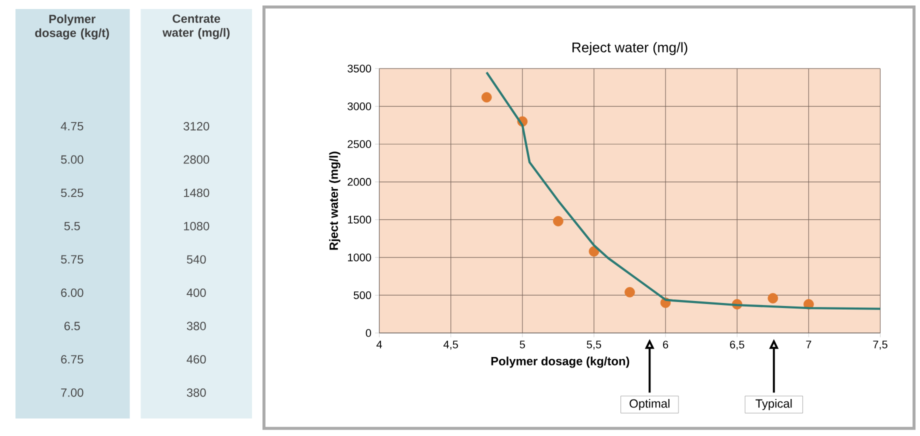 Image resolution: width=920 pixels, height=436 pixels. Describe the element at coordinates (72, 226) in the screenshot. I see `text: 5.5` at that location.